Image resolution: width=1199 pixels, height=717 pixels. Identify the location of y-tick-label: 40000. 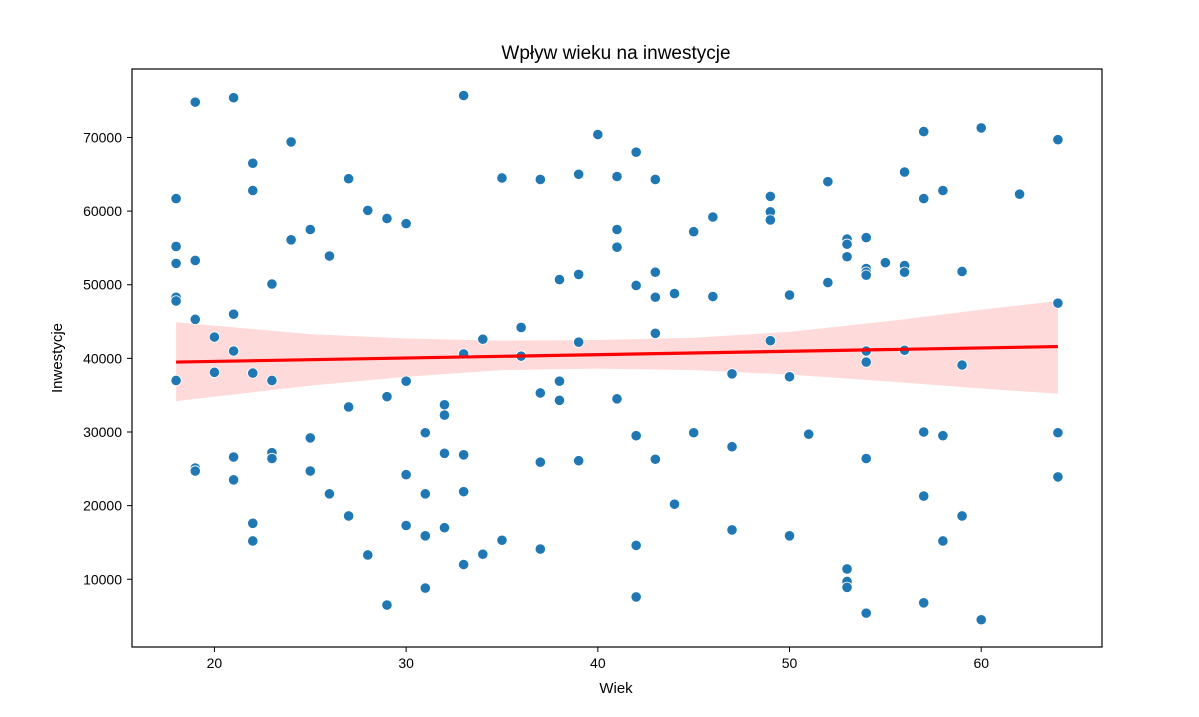
(102, 358).